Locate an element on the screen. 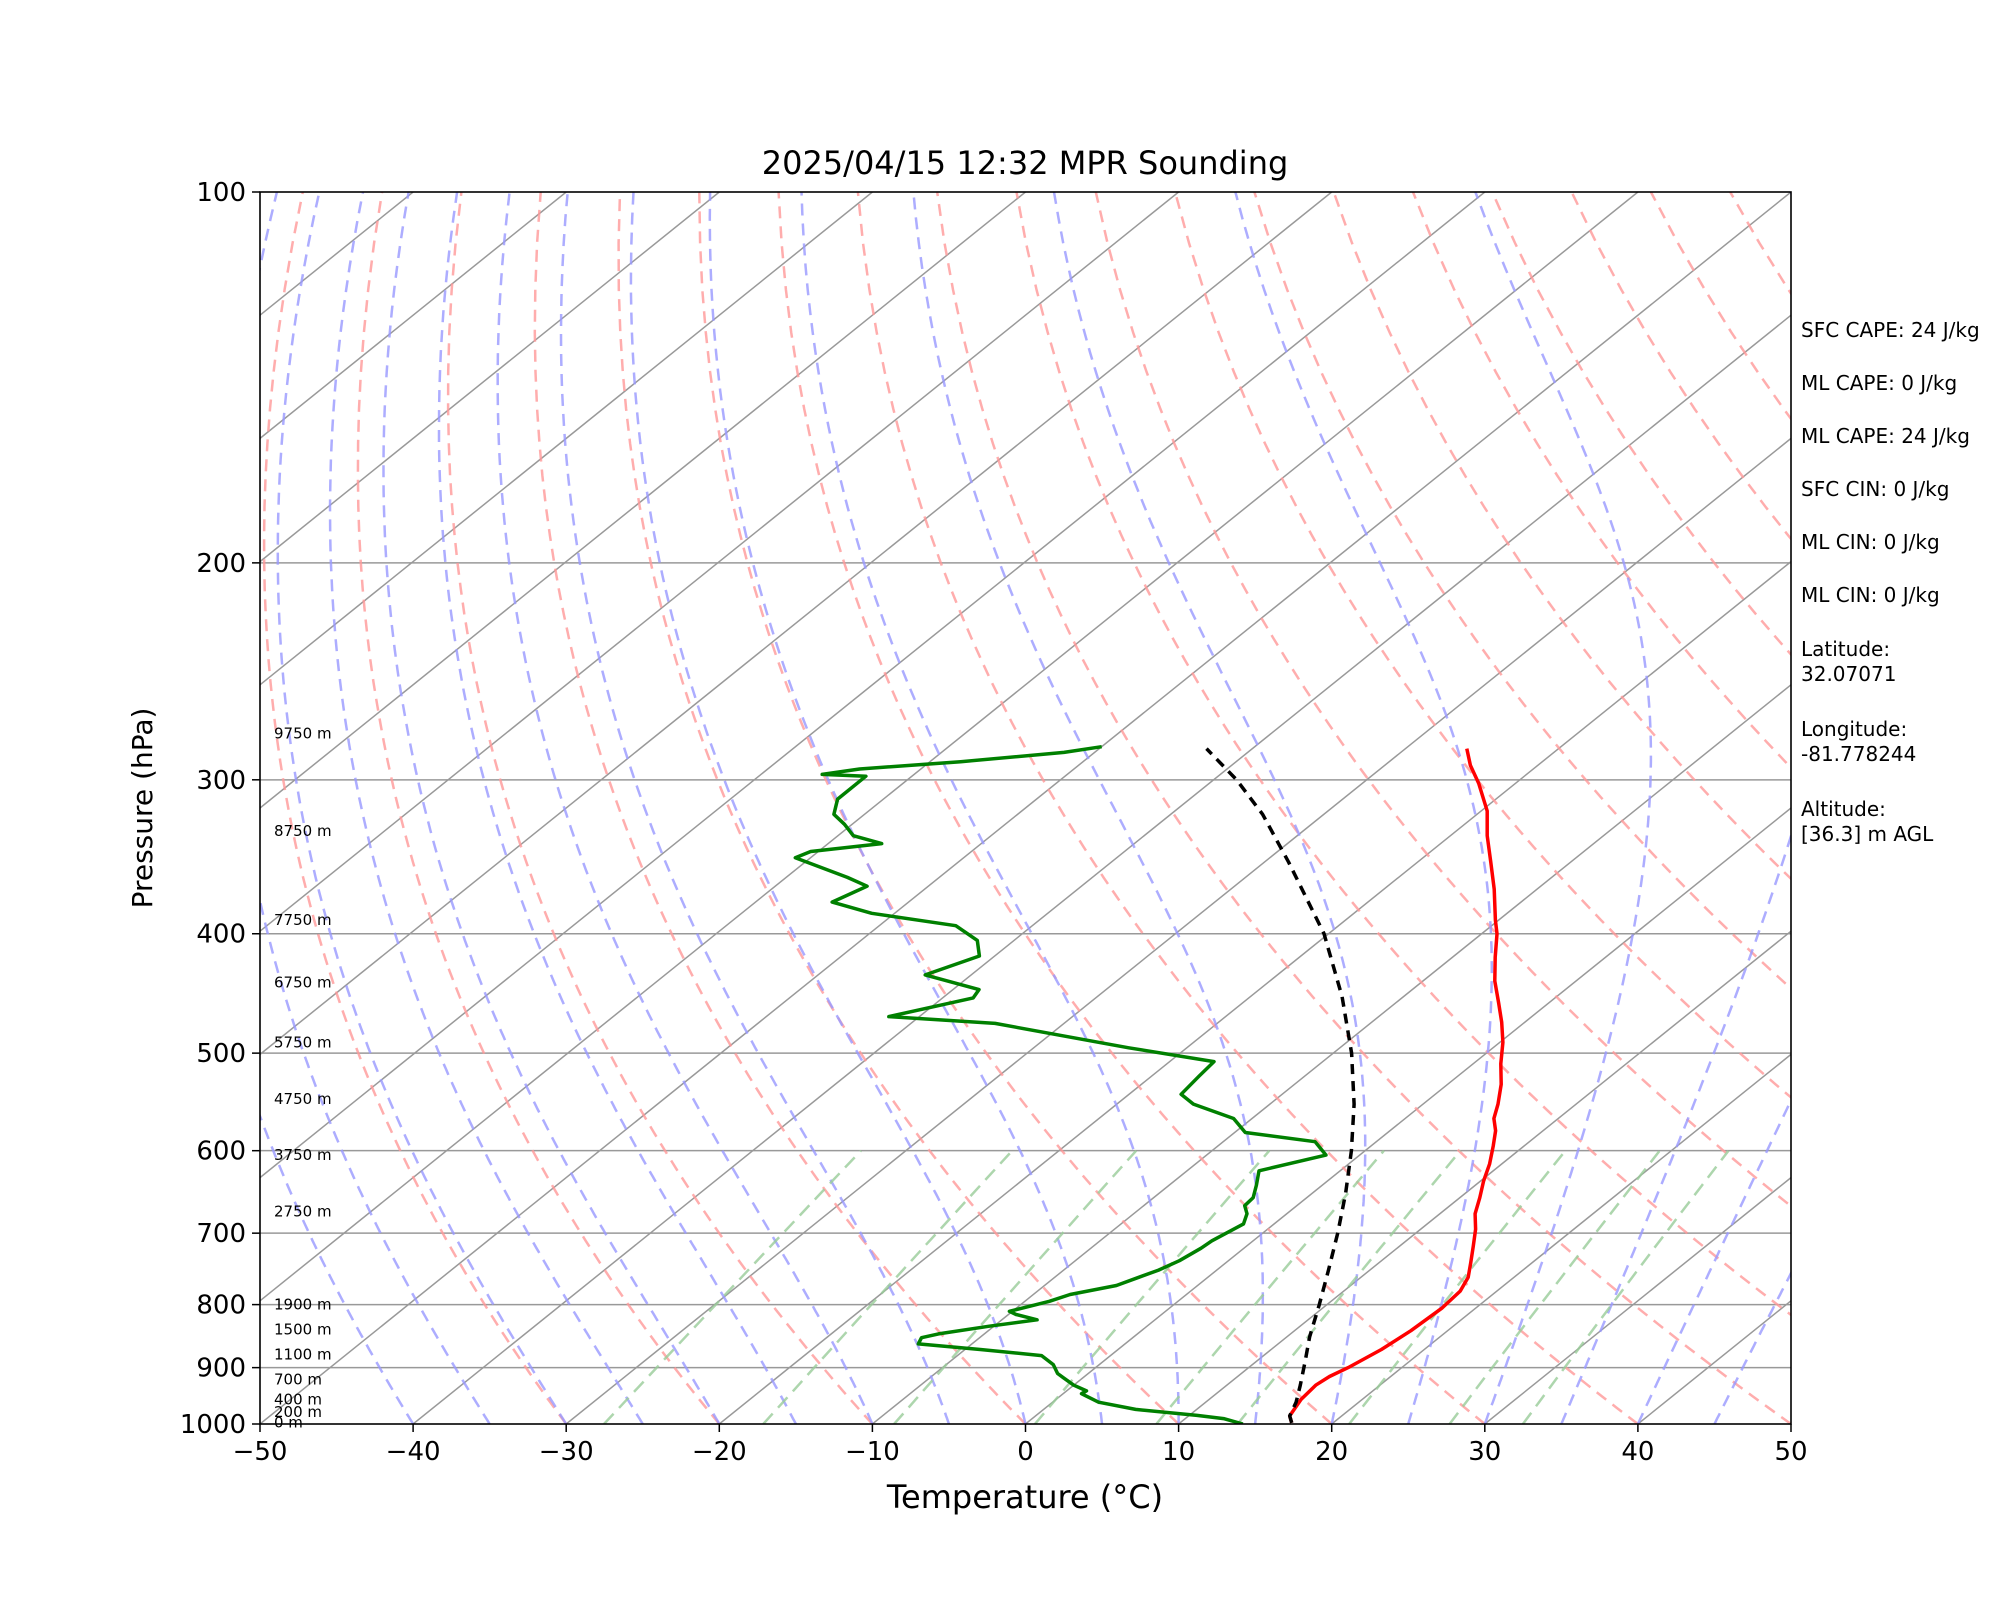 The image size is (2000, 1600). height-label: 3750 m is located at coordinates (303, 1155).